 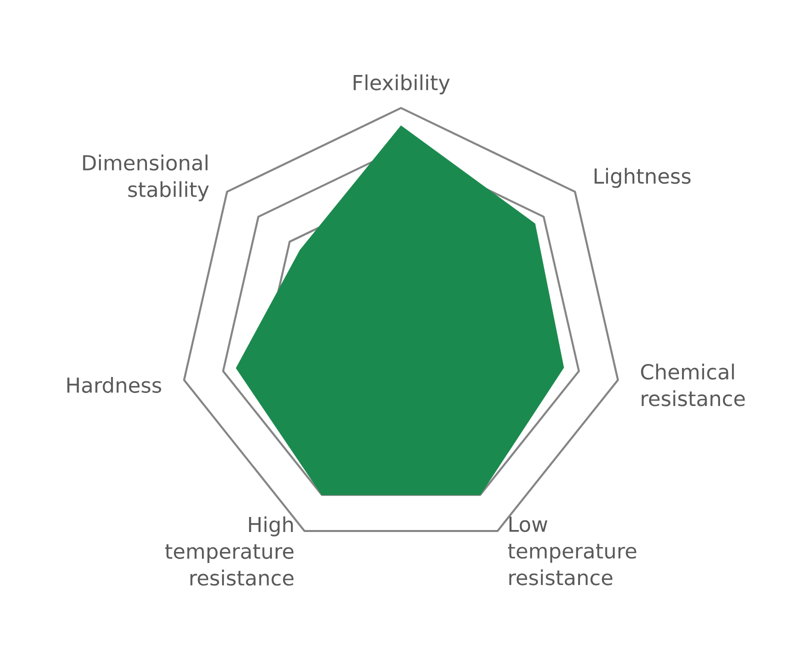 What do you see at coordinates (402, 84) in the screenshot?
I see `spoke-label: Flexibility` at bounding box center [402, 84].